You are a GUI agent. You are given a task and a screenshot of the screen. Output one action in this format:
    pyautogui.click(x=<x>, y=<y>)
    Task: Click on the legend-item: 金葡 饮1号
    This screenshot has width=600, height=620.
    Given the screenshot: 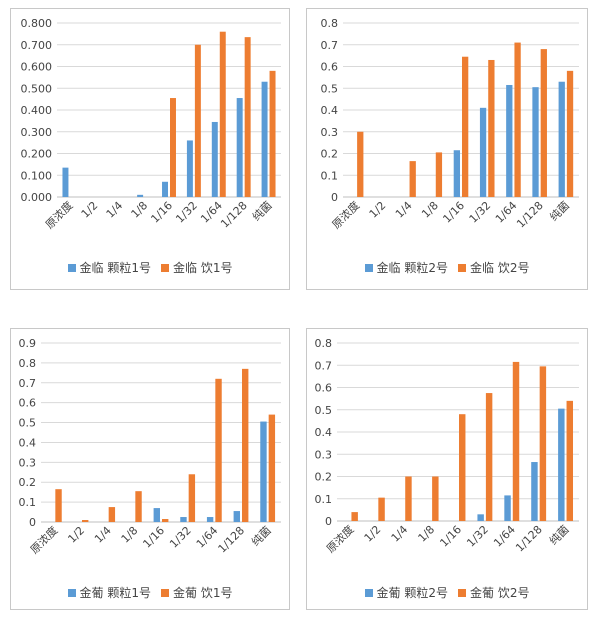 What is the action you would take?
    pyautogui.click(x=196, y=592)
    